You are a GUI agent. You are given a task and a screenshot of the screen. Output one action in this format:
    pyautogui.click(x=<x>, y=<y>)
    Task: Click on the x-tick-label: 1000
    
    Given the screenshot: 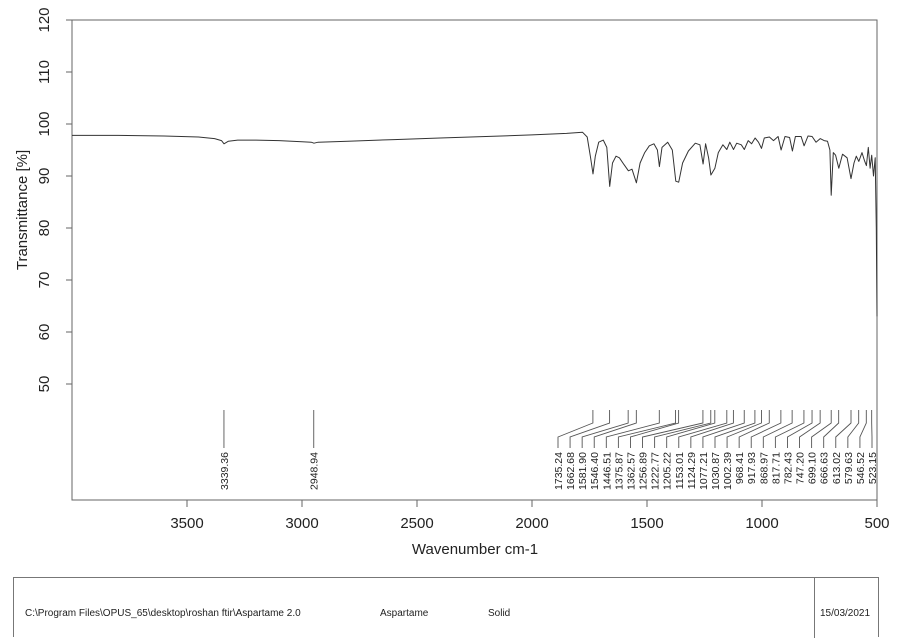 What is the action you would take?
    pyautogui.click(x=761, y=523)
    